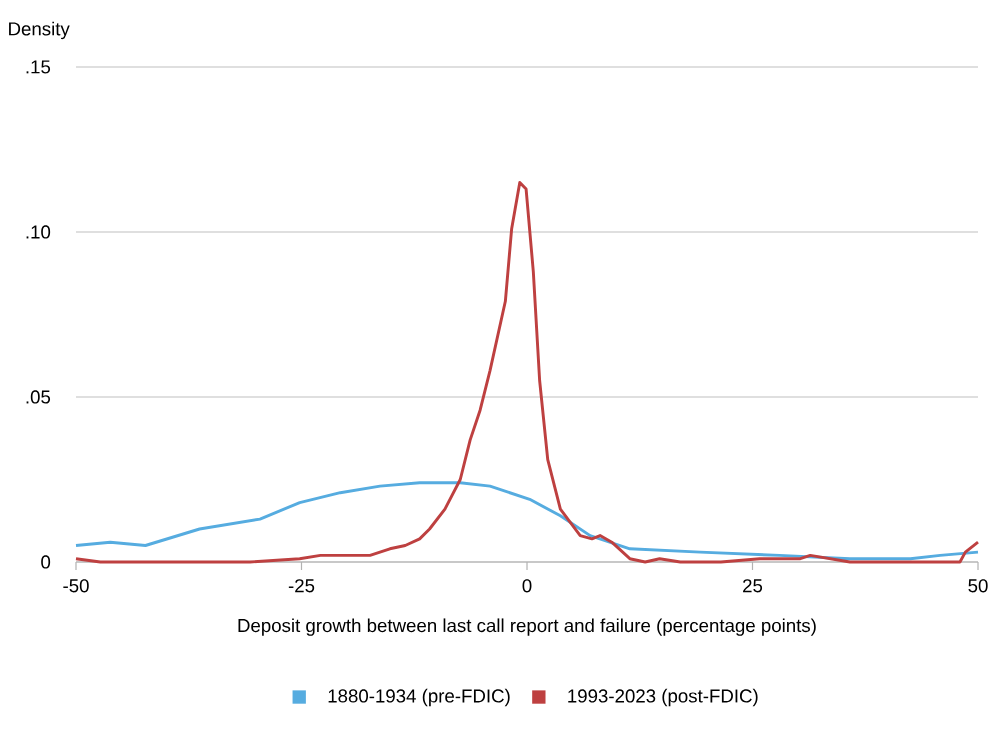 The image size is (1004, 731). Describe the element at coordinates (753, 585) in the screenshot. I see `x-tick-label: 25` at that location.